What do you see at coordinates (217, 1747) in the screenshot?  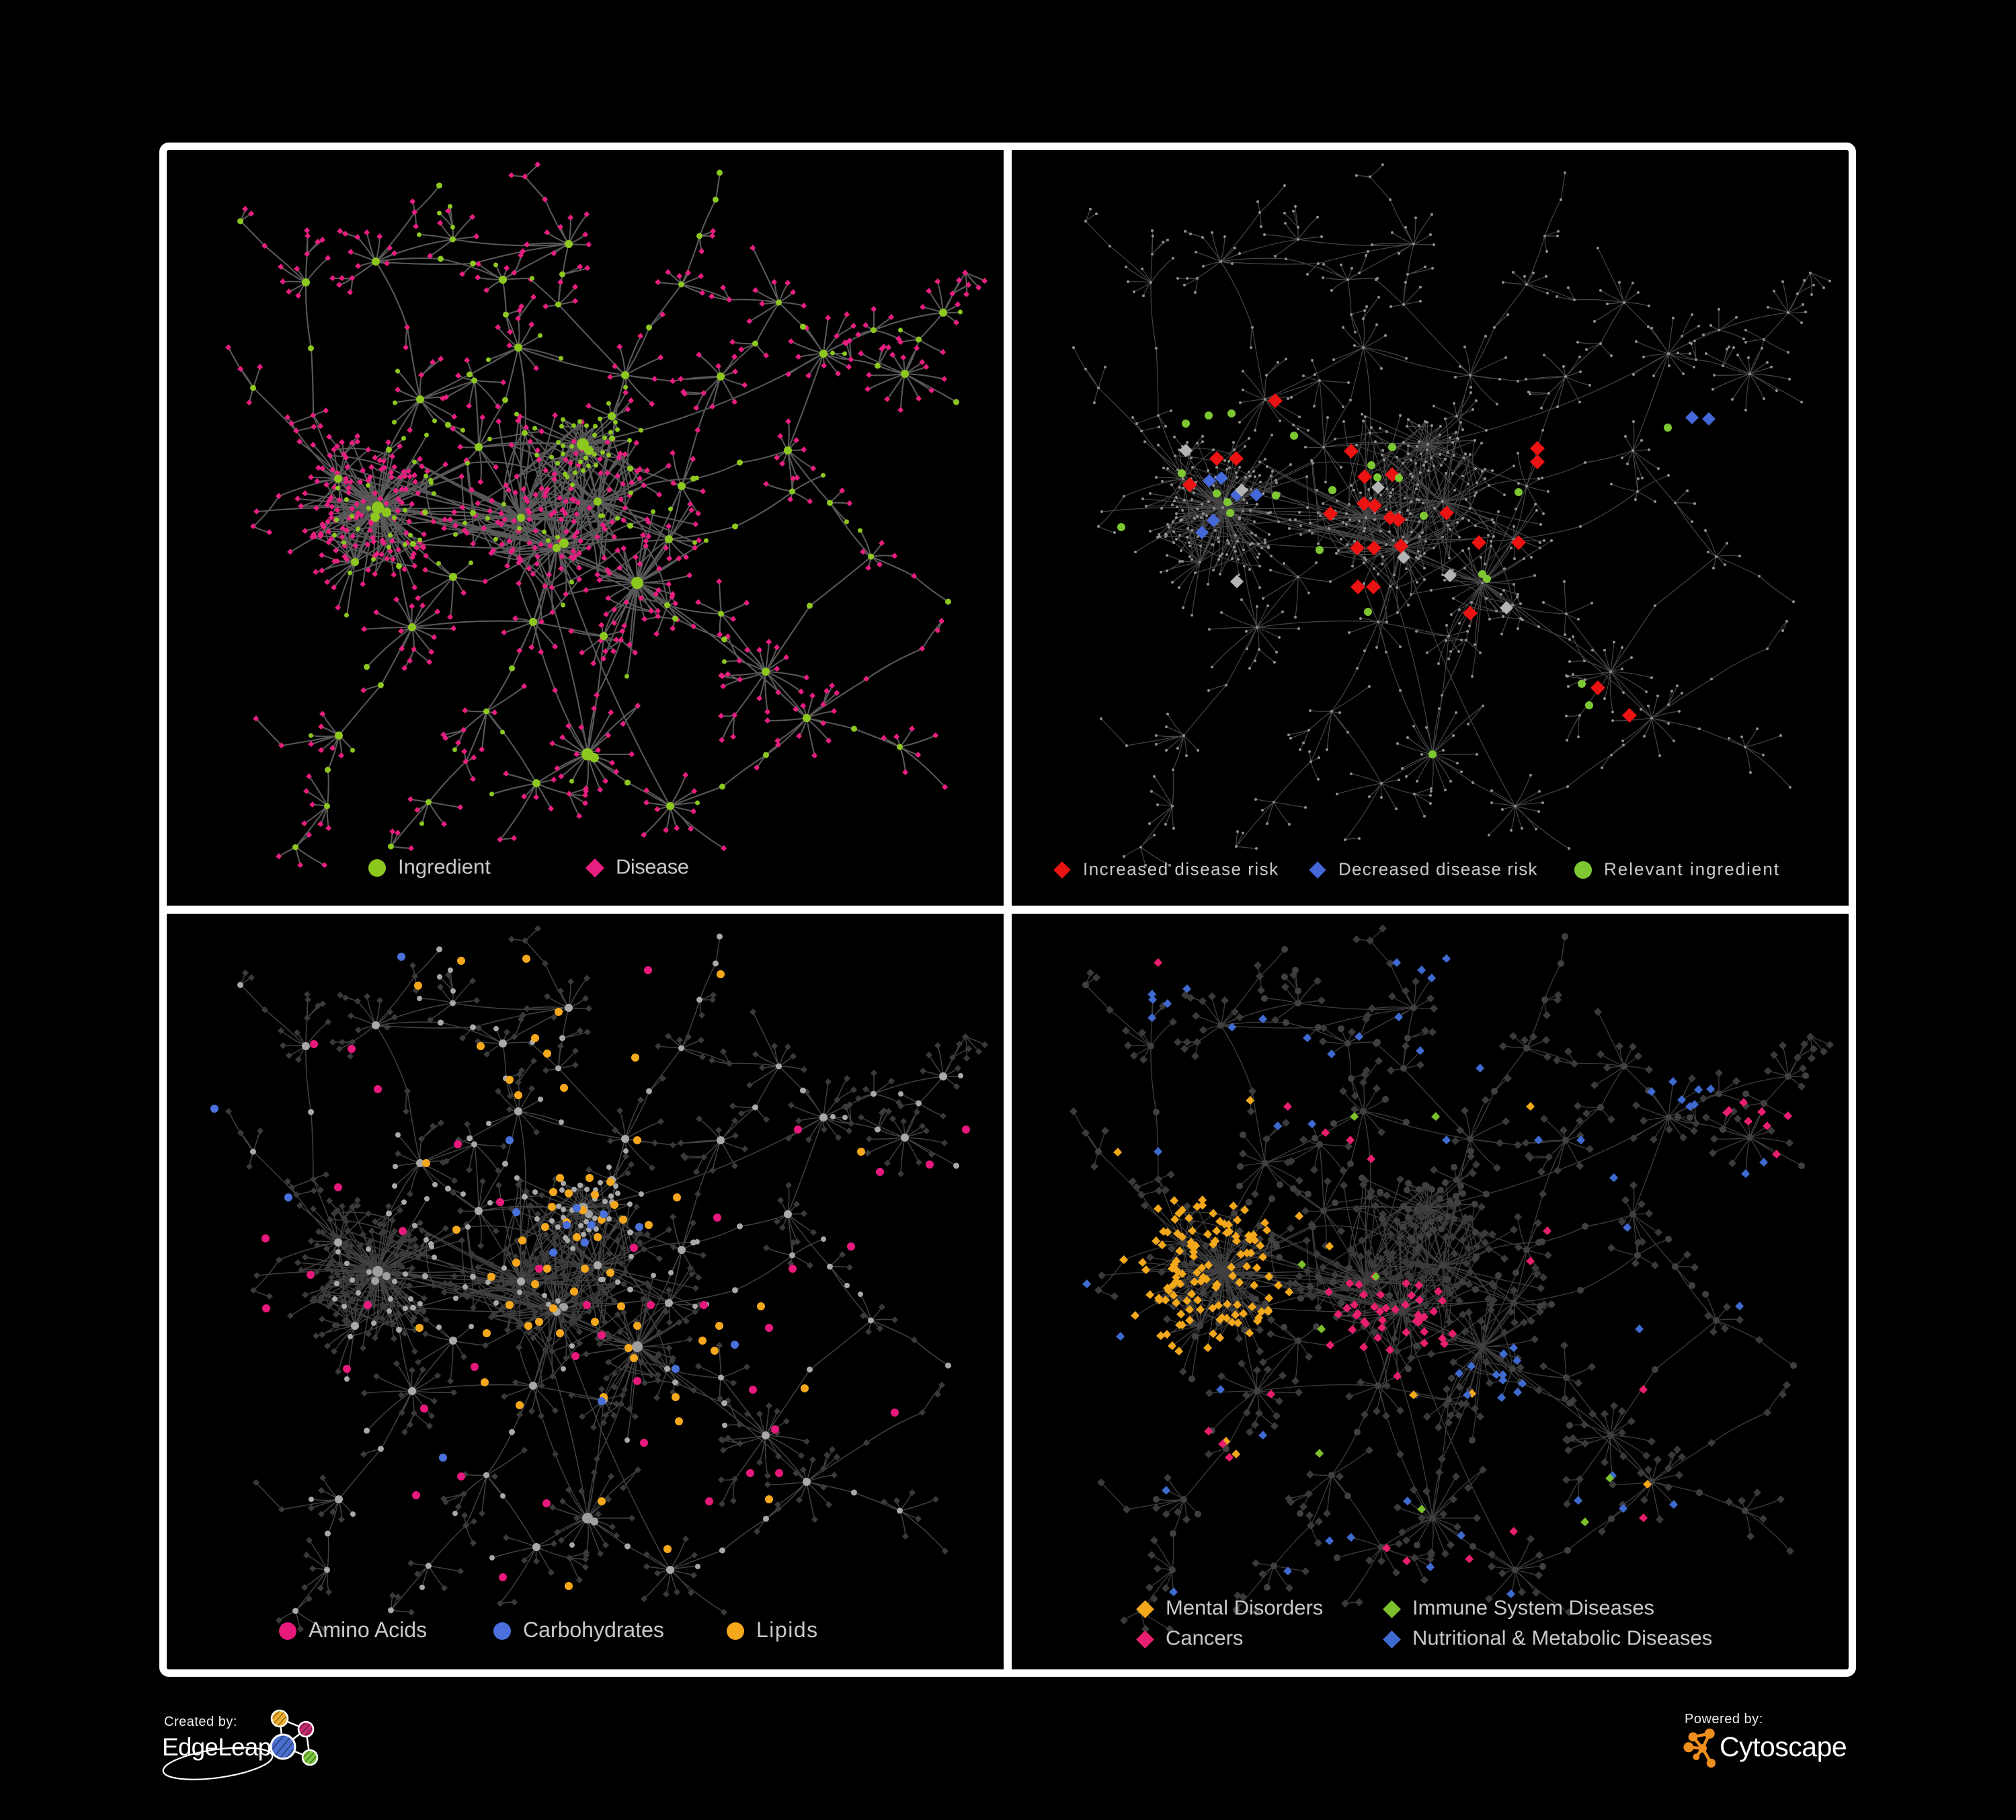 I see `svg-text: EdgeLeap` at bounding box center [217, 1747].